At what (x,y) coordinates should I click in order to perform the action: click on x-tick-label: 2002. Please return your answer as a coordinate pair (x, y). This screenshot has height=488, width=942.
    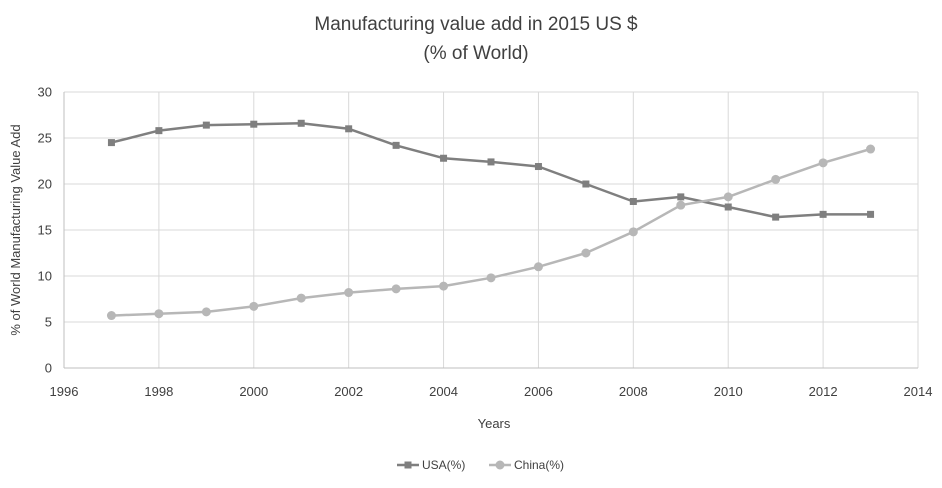
    Looking at the image, I should click on (348, 391).